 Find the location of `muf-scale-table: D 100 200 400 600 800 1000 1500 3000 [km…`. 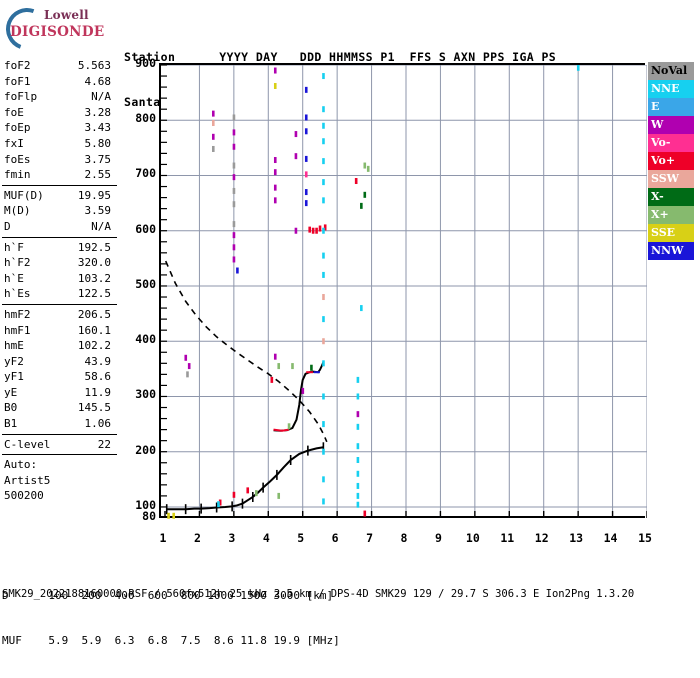

muf-scale-table: D 100 200 400 600 800 1000 1500 3000 [km… is located at coordinates (171, 618).